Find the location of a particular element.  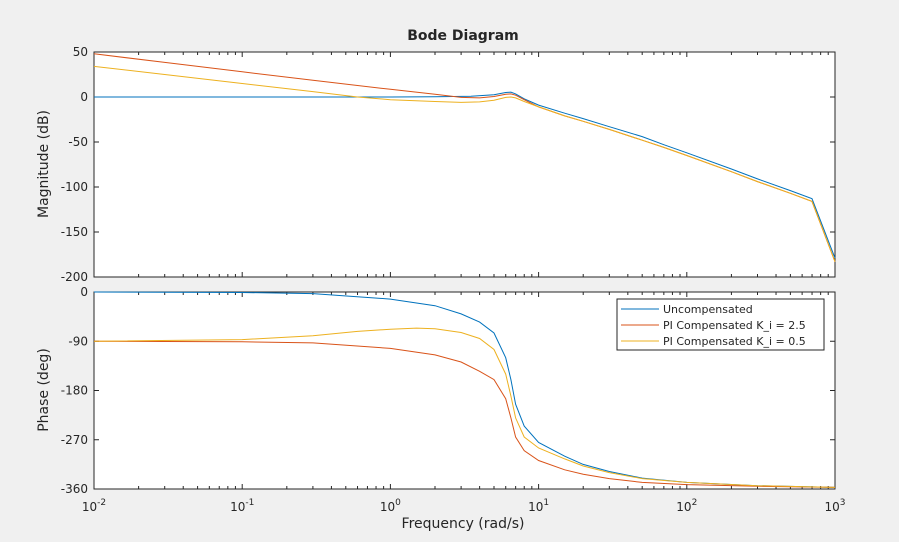

phase-ylabel: Phase (deg) is located at coordinates (44, 390).